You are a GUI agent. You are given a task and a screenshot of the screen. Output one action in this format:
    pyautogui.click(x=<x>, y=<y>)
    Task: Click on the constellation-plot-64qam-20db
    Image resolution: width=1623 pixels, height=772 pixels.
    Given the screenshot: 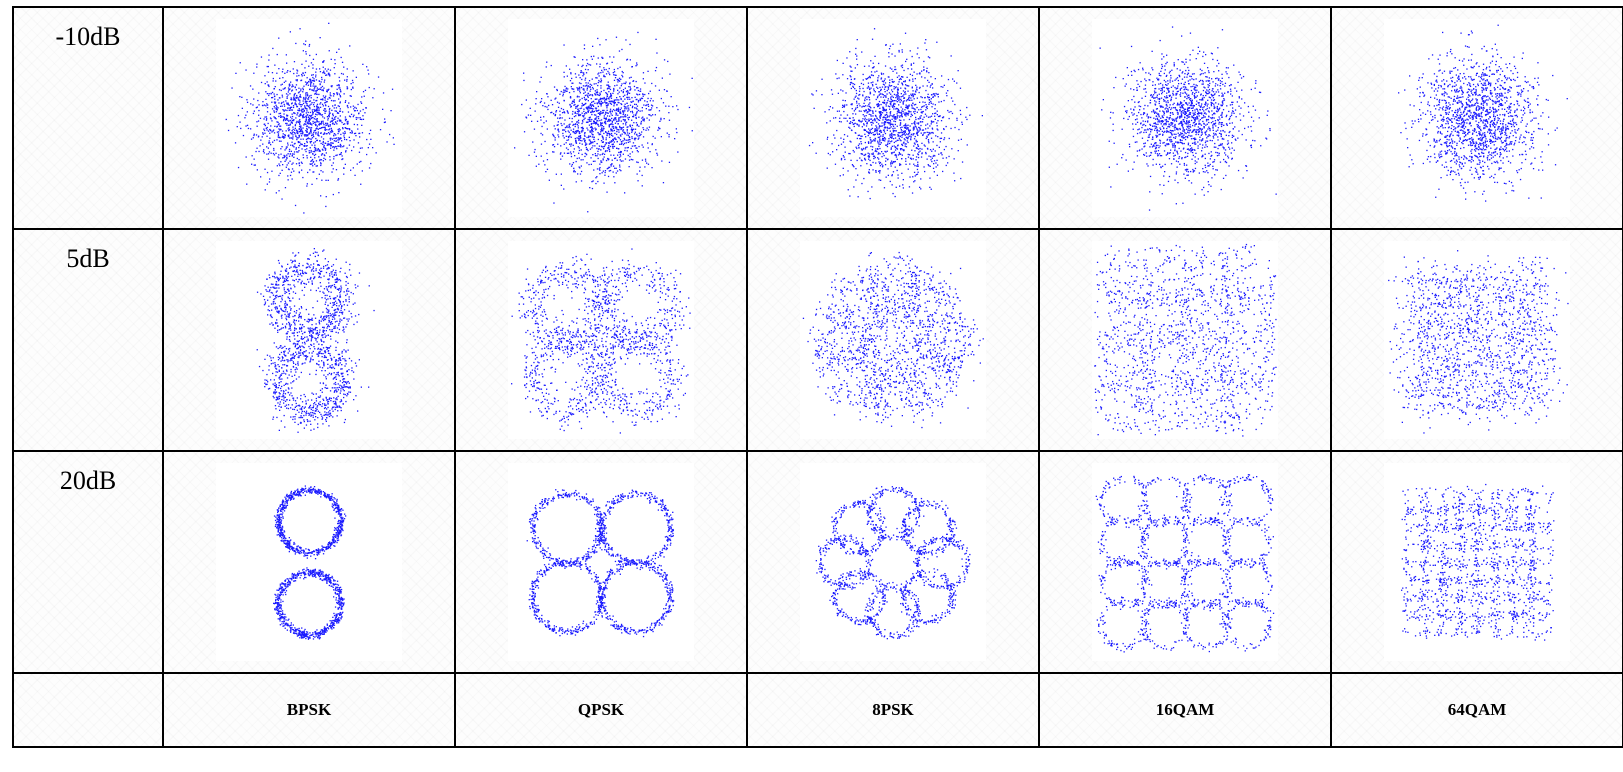 What is the action you would take?
    pyautogui.click(x=1477, y=562)
    